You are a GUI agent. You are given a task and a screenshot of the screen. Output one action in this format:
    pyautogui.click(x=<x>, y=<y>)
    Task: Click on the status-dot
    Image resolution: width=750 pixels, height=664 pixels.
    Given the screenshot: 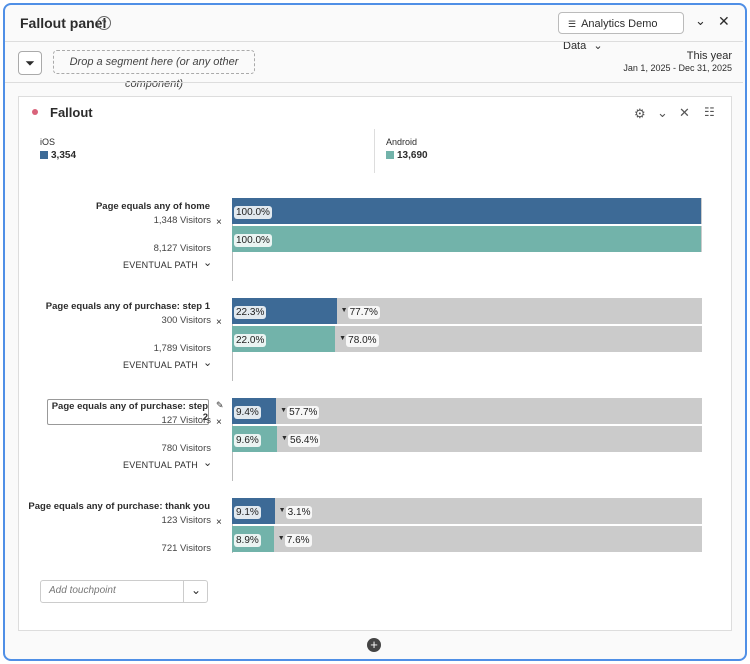 What is the action you would take?
    pyautogui.click(x=35, y=112)
    